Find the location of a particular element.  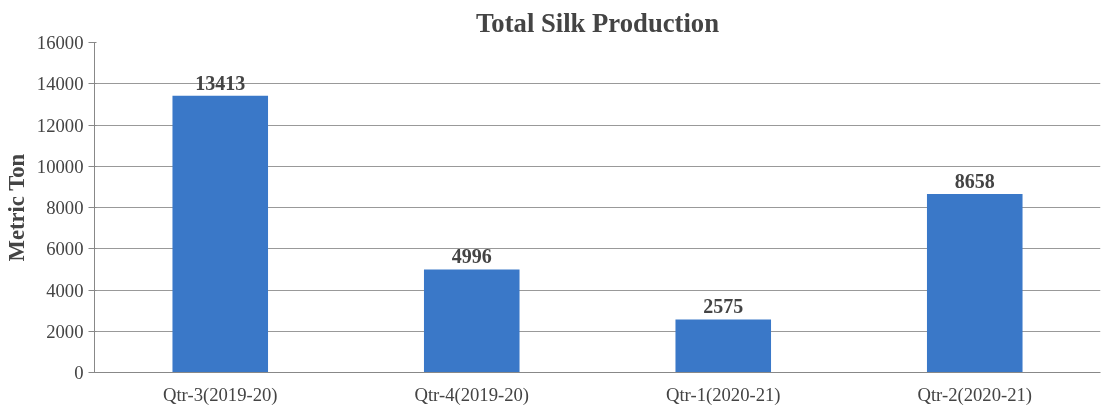

data-label: 13413 is located at coordinates (220, 82).